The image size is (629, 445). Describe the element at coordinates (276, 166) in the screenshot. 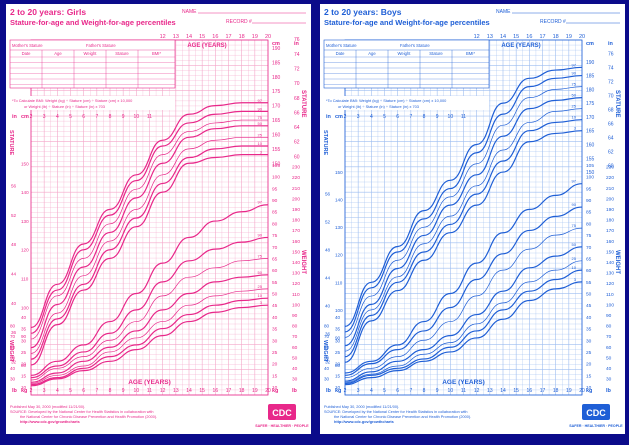

I see `weight-kg-tick: 105` at that location.